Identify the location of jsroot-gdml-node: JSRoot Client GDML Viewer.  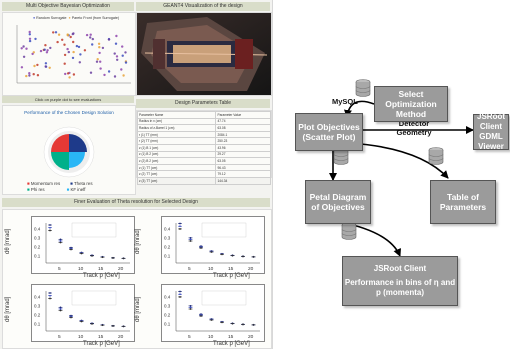
(491, 131).